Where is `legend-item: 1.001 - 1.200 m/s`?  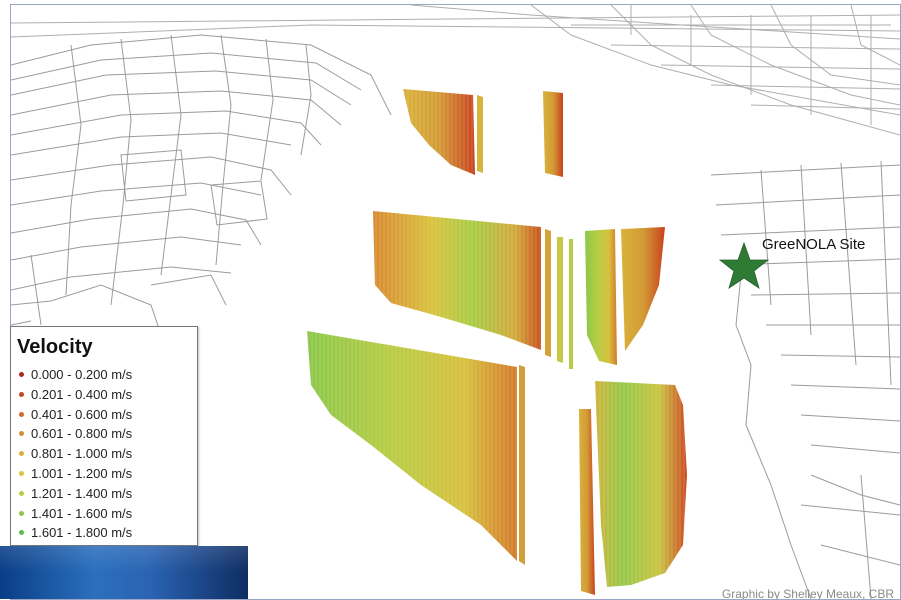
legend-item: 1.001 - 1.200 m/s is located at coordinates (75, 473).